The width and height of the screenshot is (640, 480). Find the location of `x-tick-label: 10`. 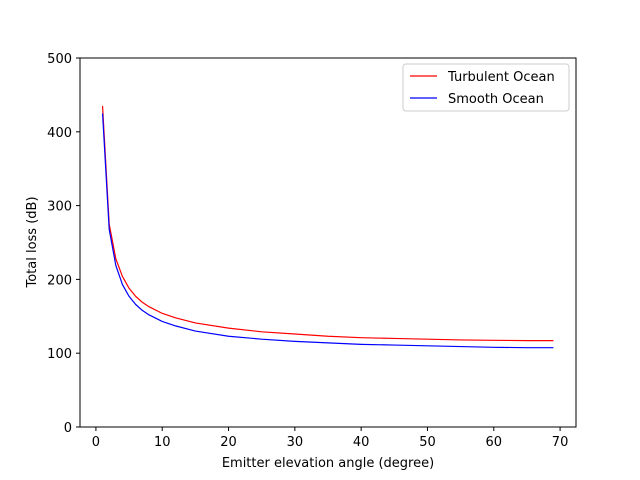

x-tick-label: 10 is located at coordinates (162, 442).